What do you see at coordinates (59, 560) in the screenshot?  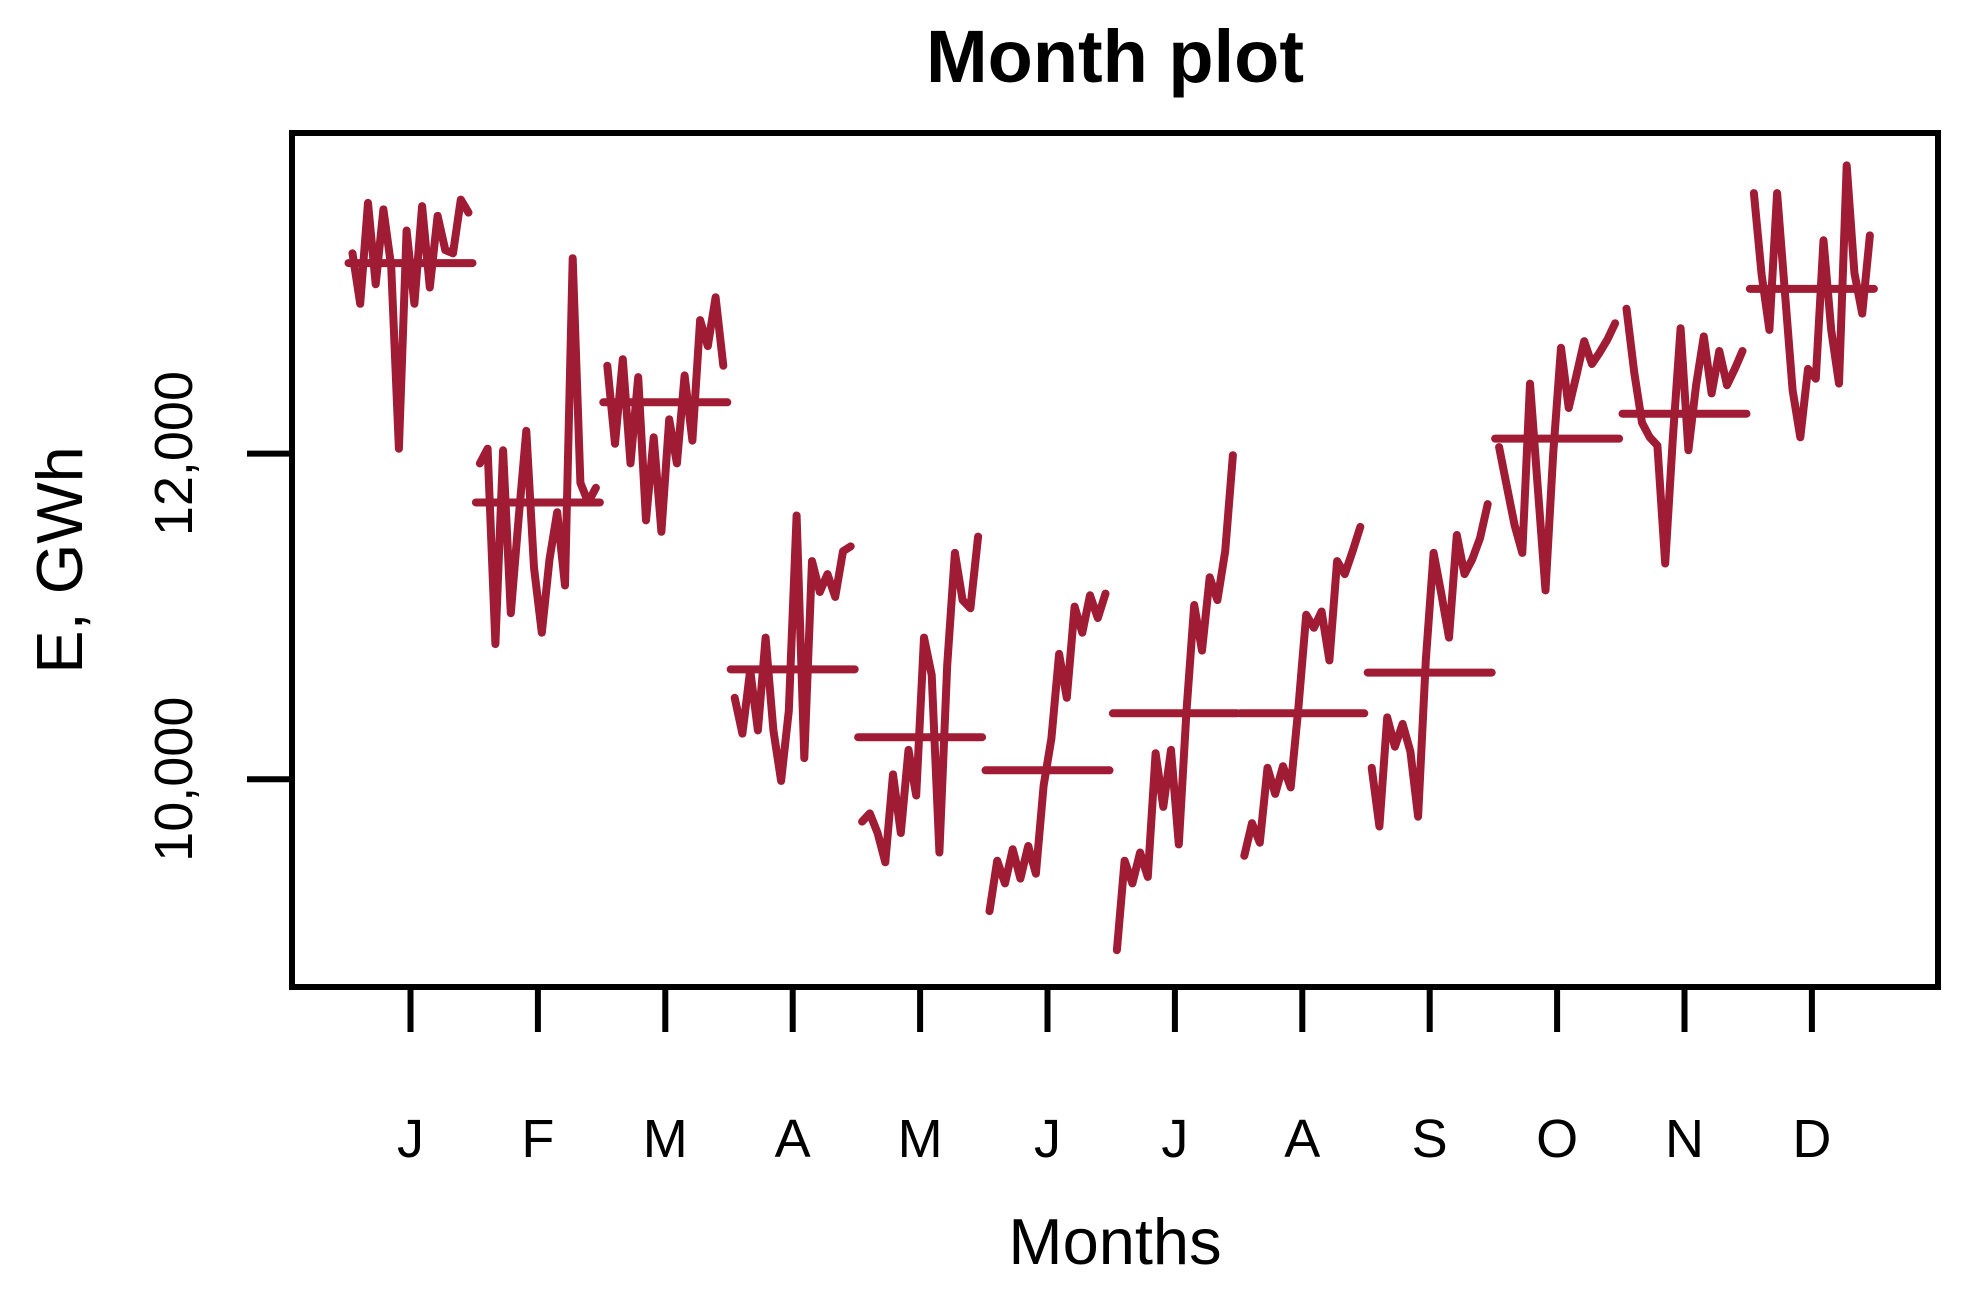 I see `y-axis-title: E, GWh` at bounding box center [59, 560].